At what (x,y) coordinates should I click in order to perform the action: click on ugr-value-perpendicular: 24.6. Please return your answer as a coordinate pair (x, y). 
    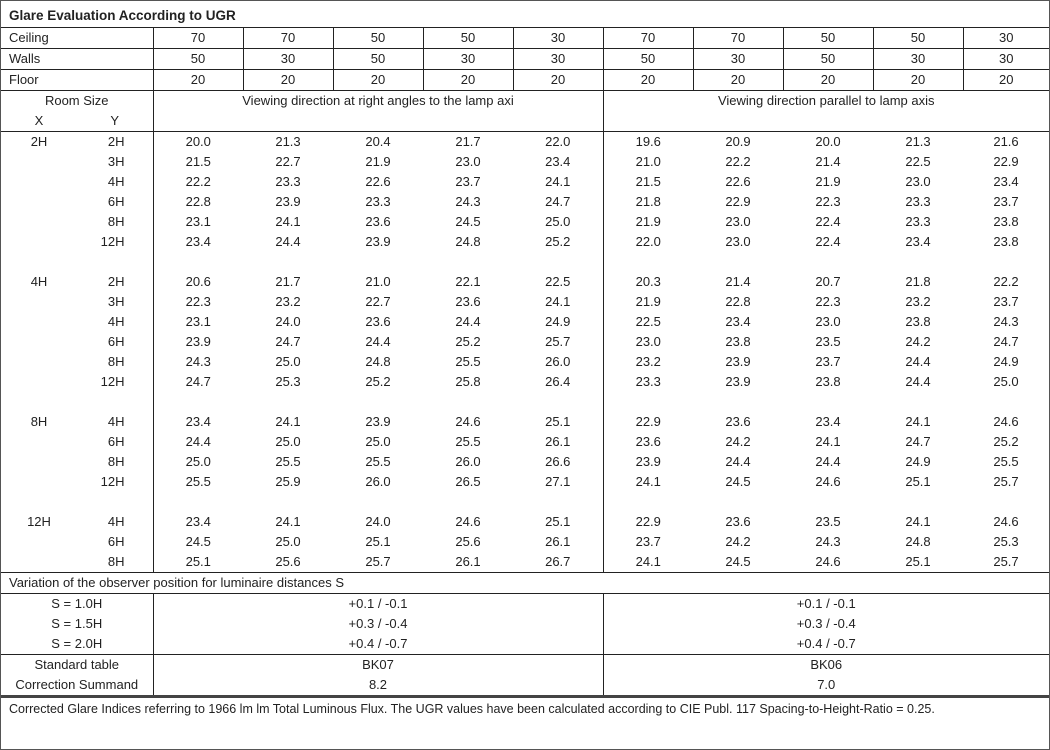
    Looking at the image, I should click on (468, 521).